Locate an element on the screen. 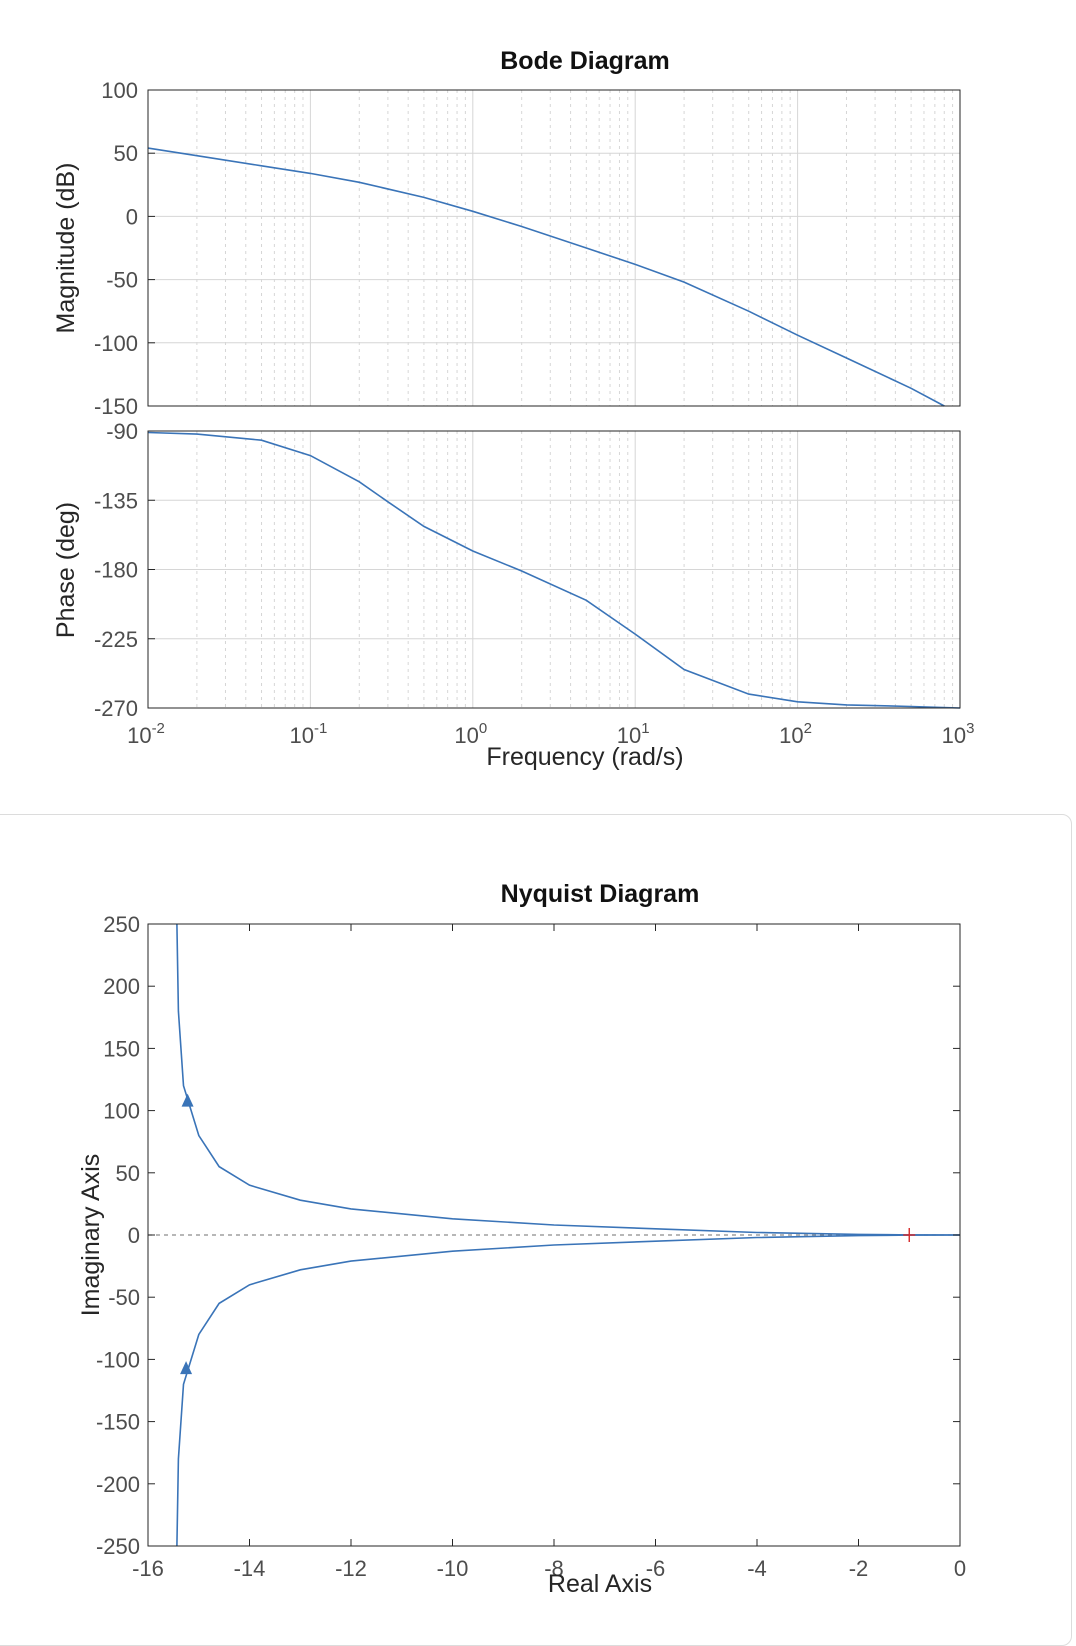 The width and height of the screenshot is (1076, 1646). bode-x-tick-exponent: 2 is located at coordinates (808, 728).